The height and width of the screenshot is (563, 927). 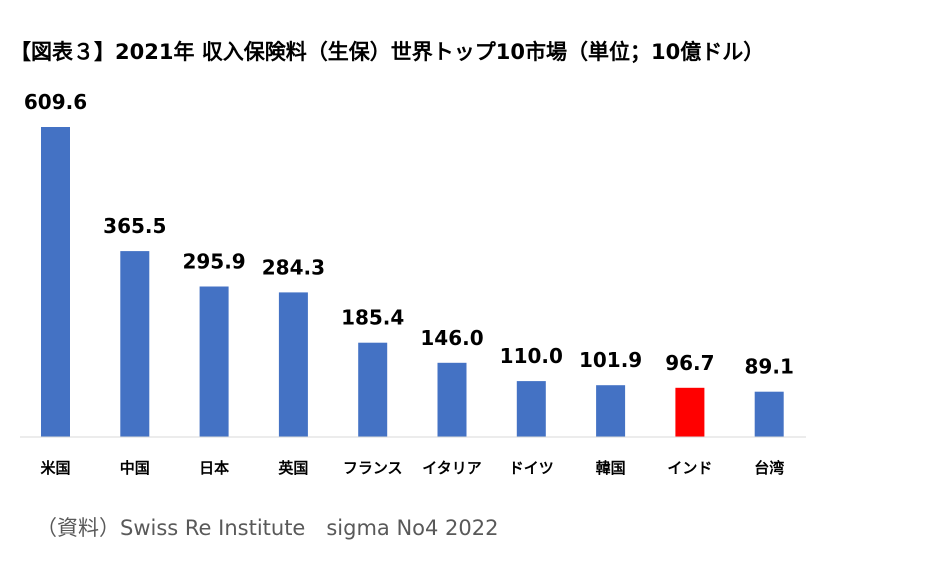 What do you see at coordinates (372, 318) in the screenshot?
I see `value-label-4: 185.4` at bounding box center [372, 318].